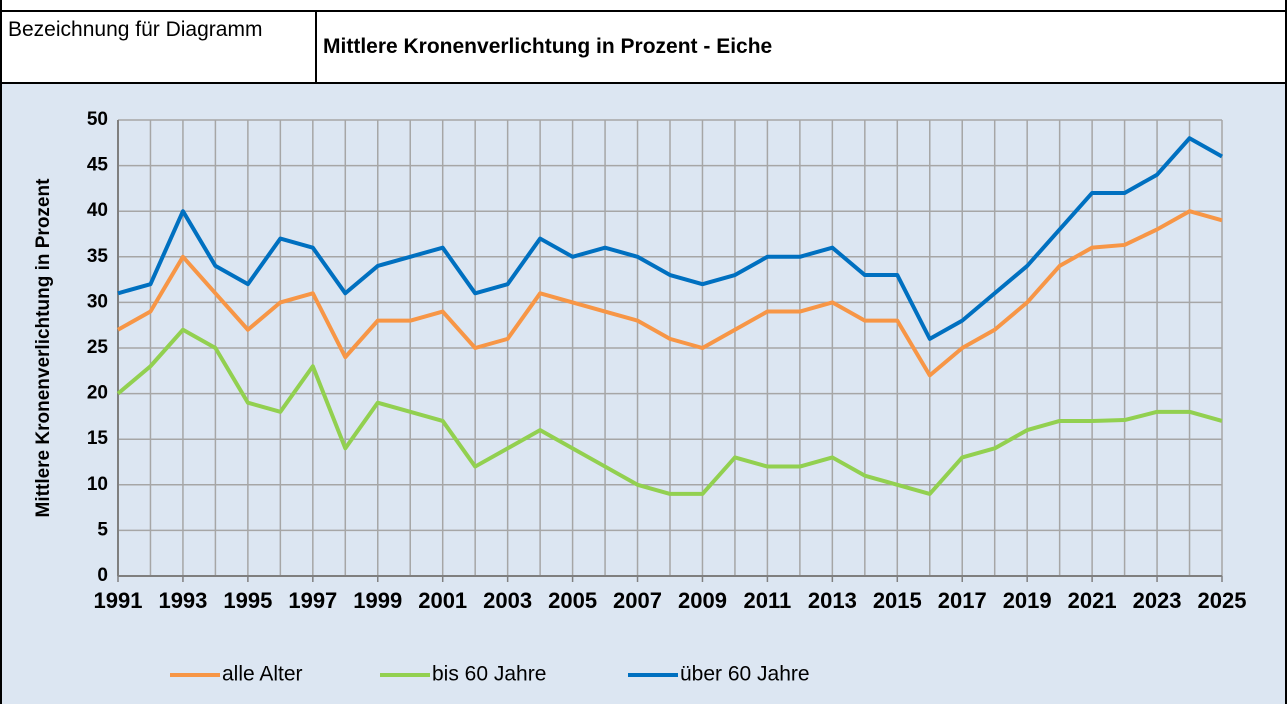 The width and height of the screenshot is (1287, 704). I want to click on y-tick-label: 15, so click(98, 438).